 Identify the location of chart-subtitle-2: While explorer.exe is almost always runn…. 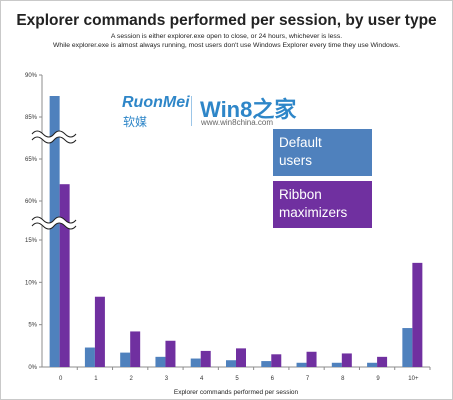
(226, 45).